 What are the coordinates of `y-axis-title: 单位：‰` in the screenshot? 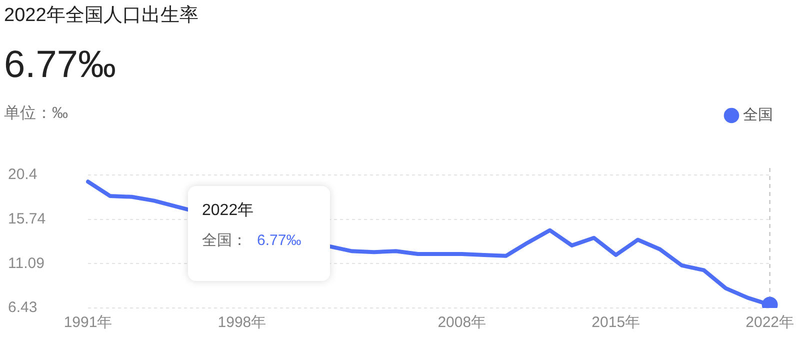 It's located at (36, 114).